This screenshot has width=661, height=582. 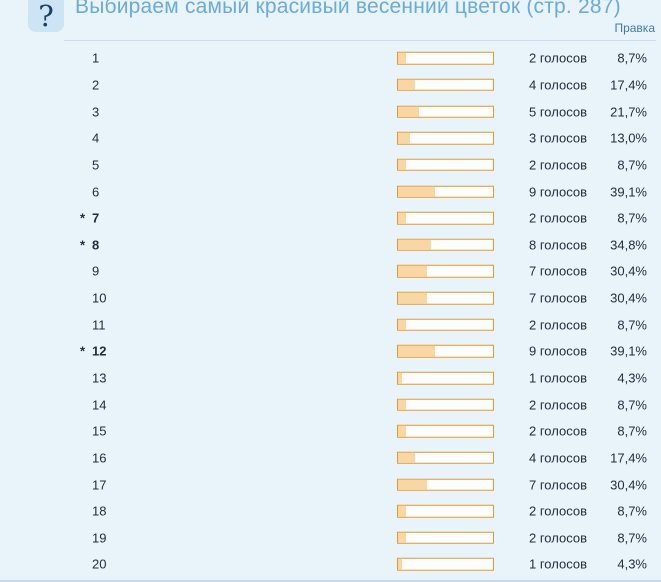 I want to click on option-label: * 12, so click(x=93, y=351).